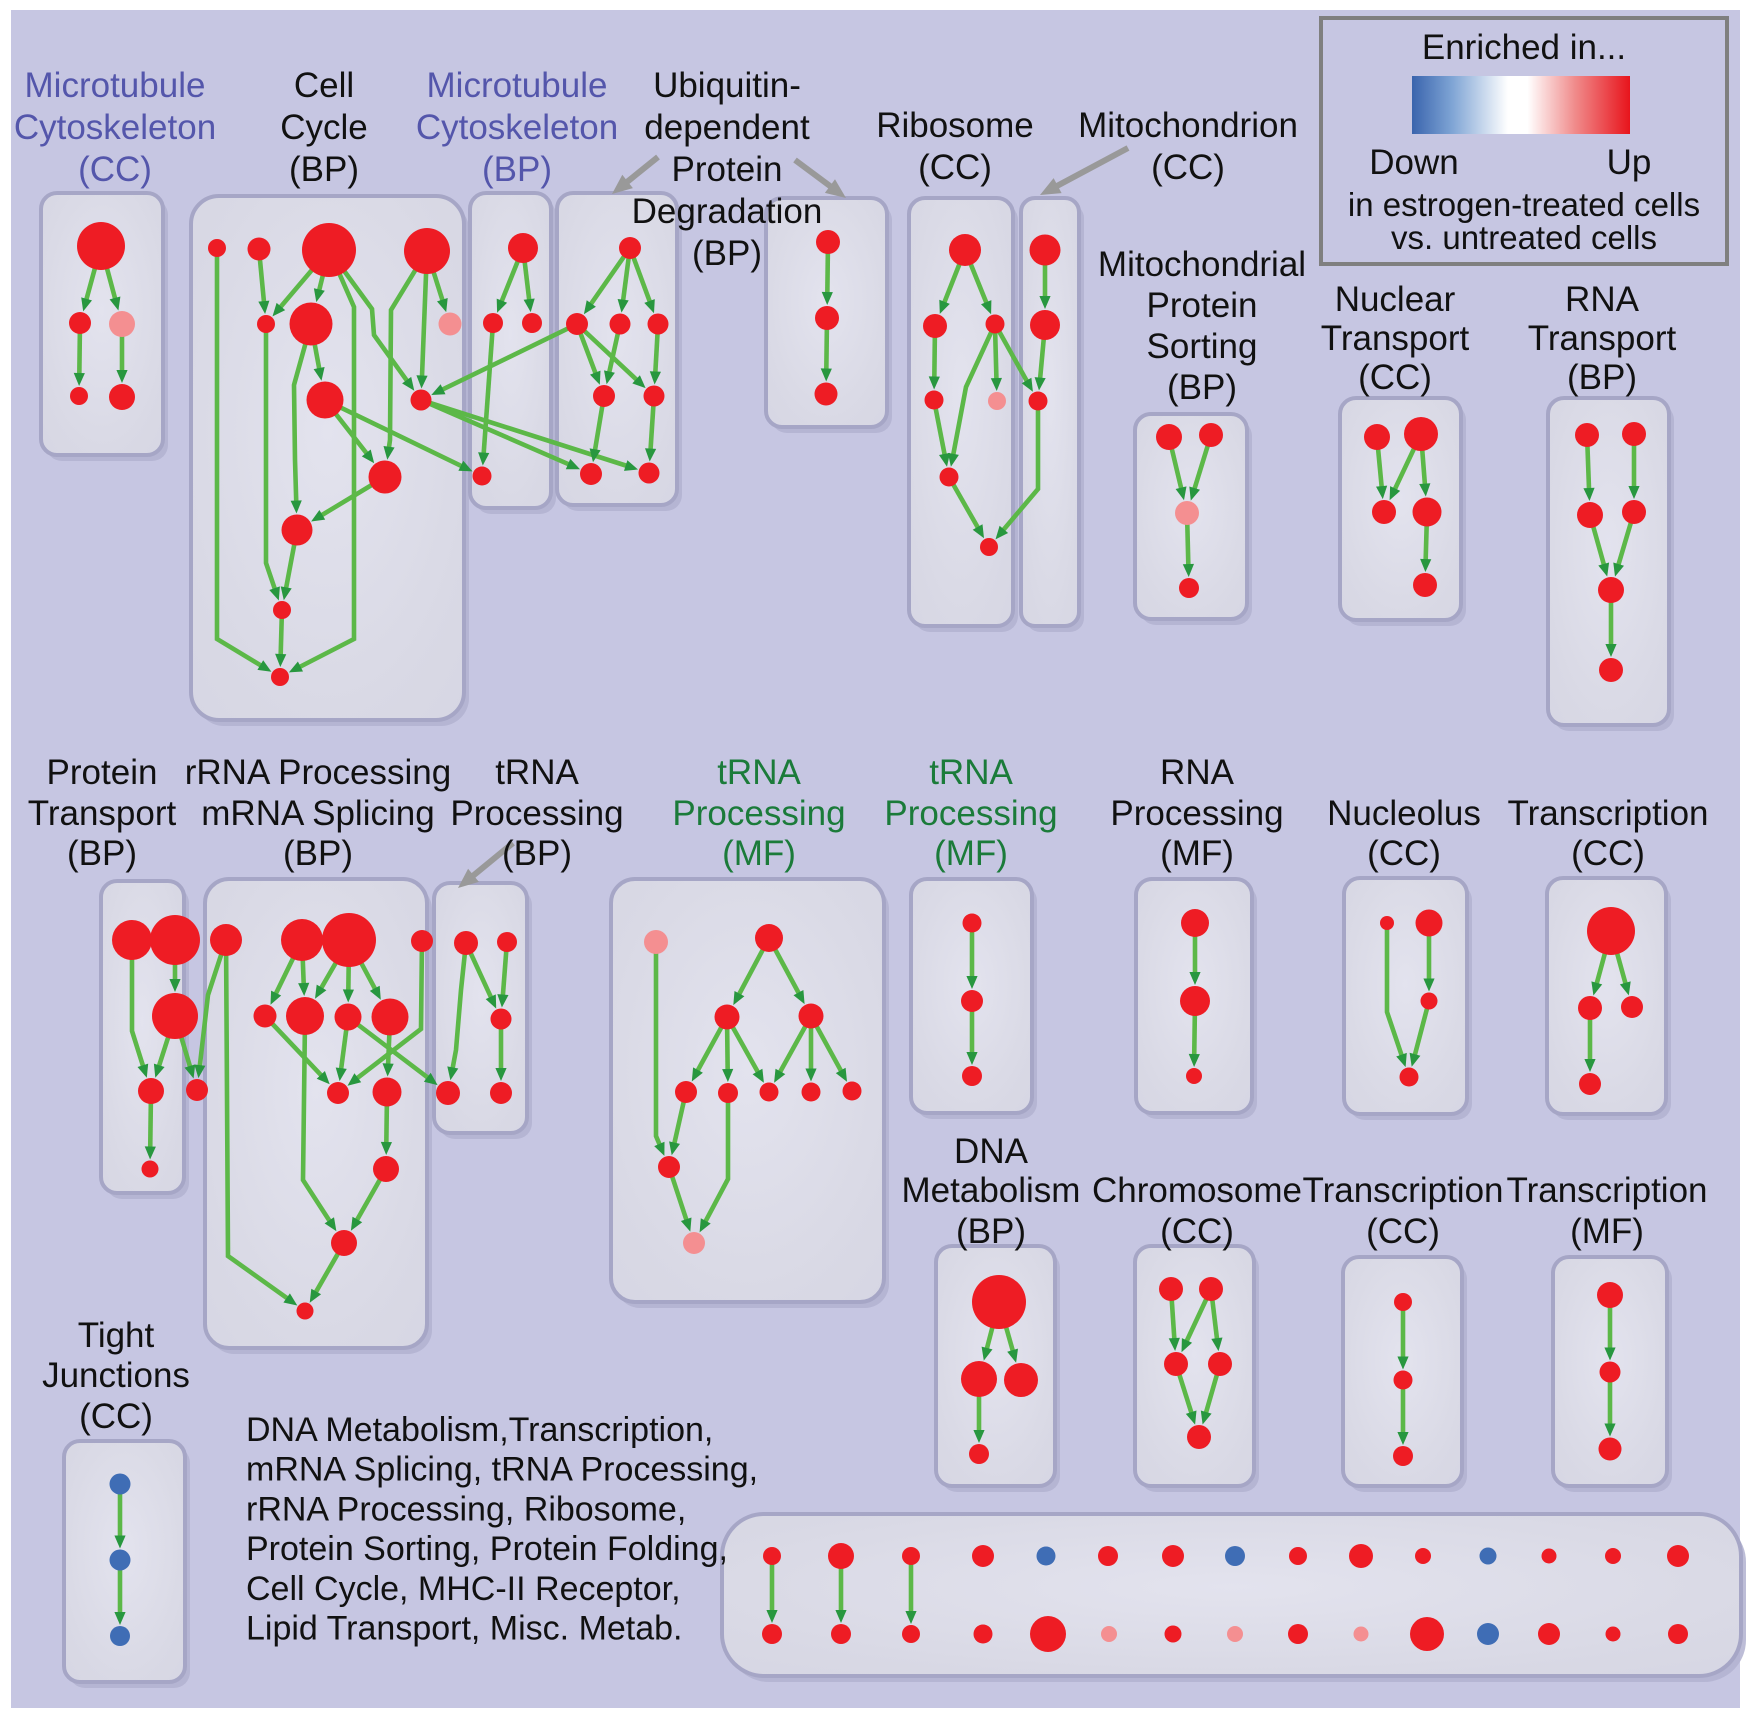 This screenshot has height=1720, width=1750. I want to click on svg-text: Lipid Transport, Misc. Metab., so click(464, 1629).